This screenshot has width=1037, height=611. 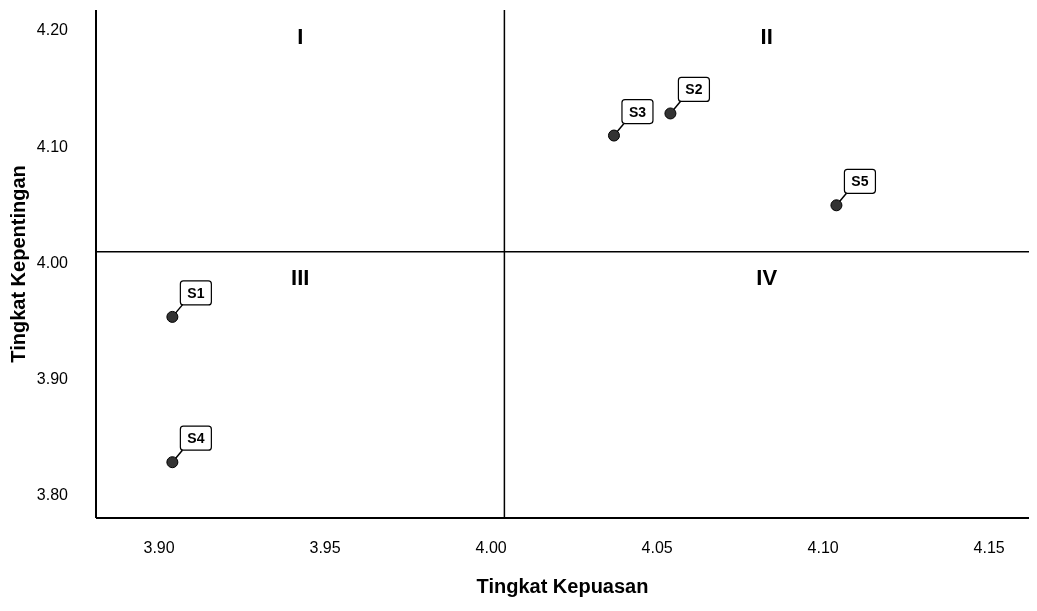 What do you see at coordinates (300, 36) in the screenshot?
I see `annotation: I` at bounding box center [300, 36].